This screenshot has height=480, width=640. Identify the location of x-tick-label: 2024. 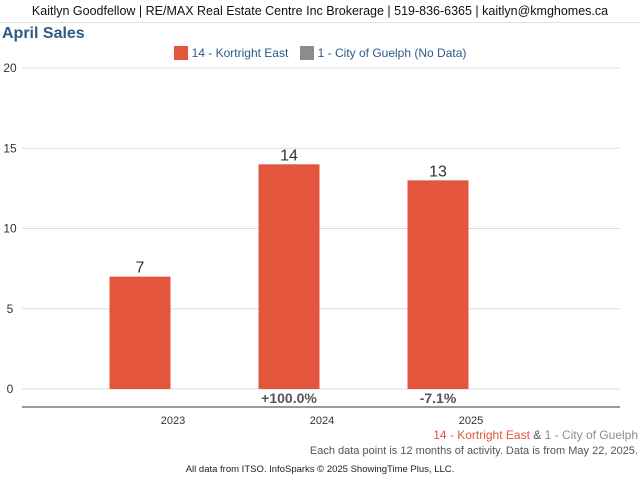
(322, 421).